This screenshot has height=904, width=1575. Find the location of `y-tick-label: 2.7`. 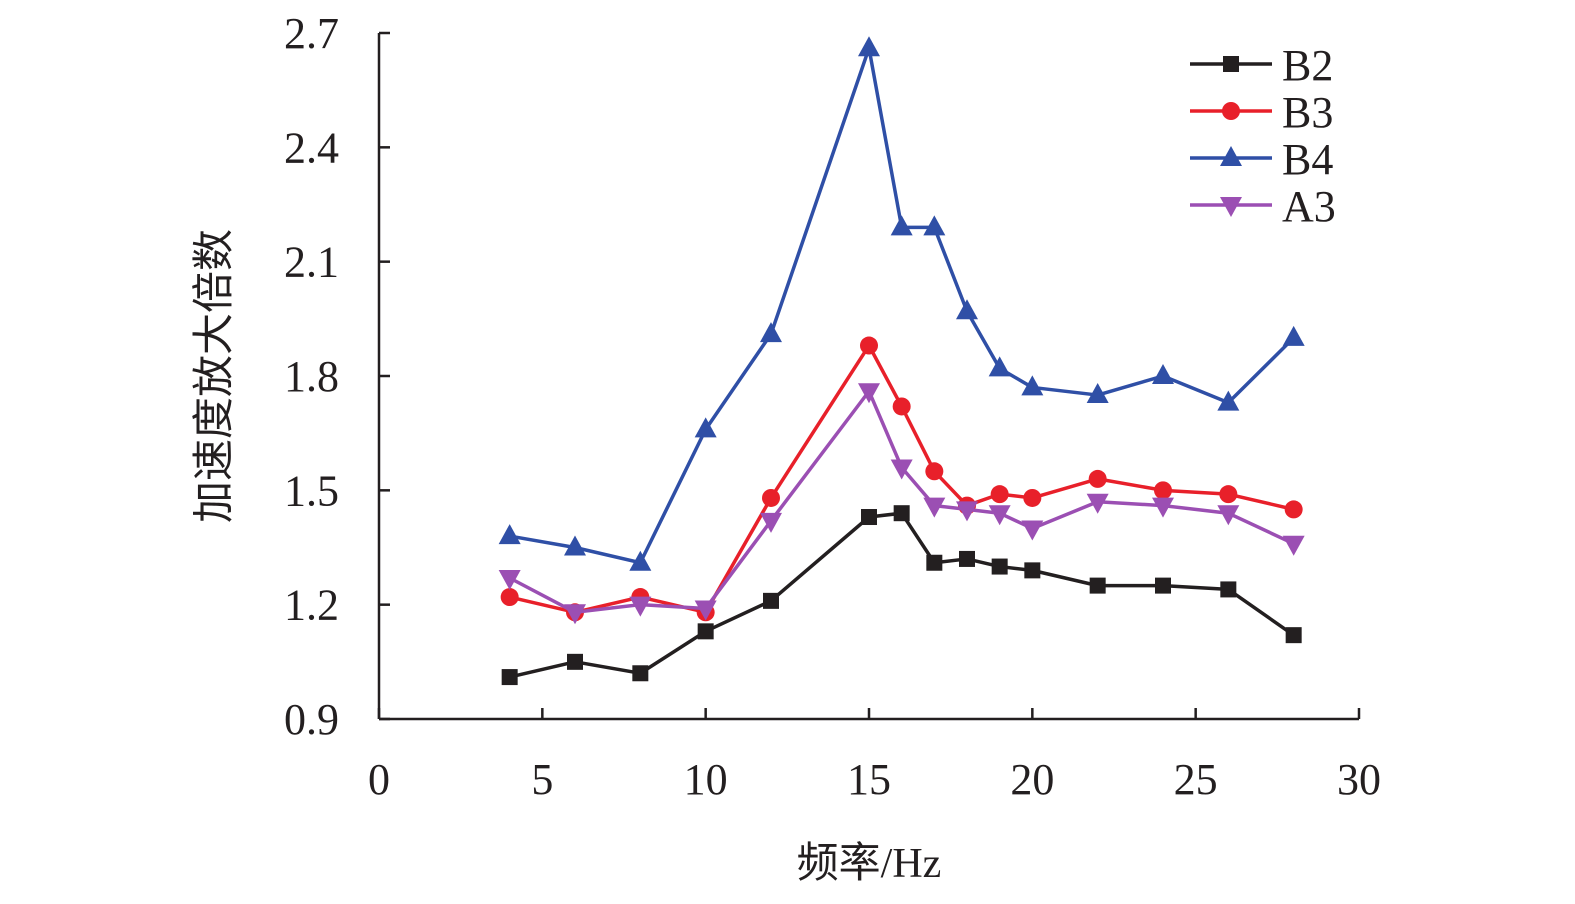

y-tick-label: 2.7 is located at coordinates (311, 33).